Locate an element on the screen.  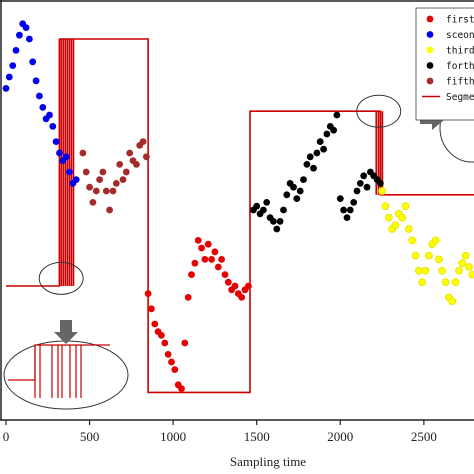
x-tick-label: 0 is located at coordinates (6, 436).